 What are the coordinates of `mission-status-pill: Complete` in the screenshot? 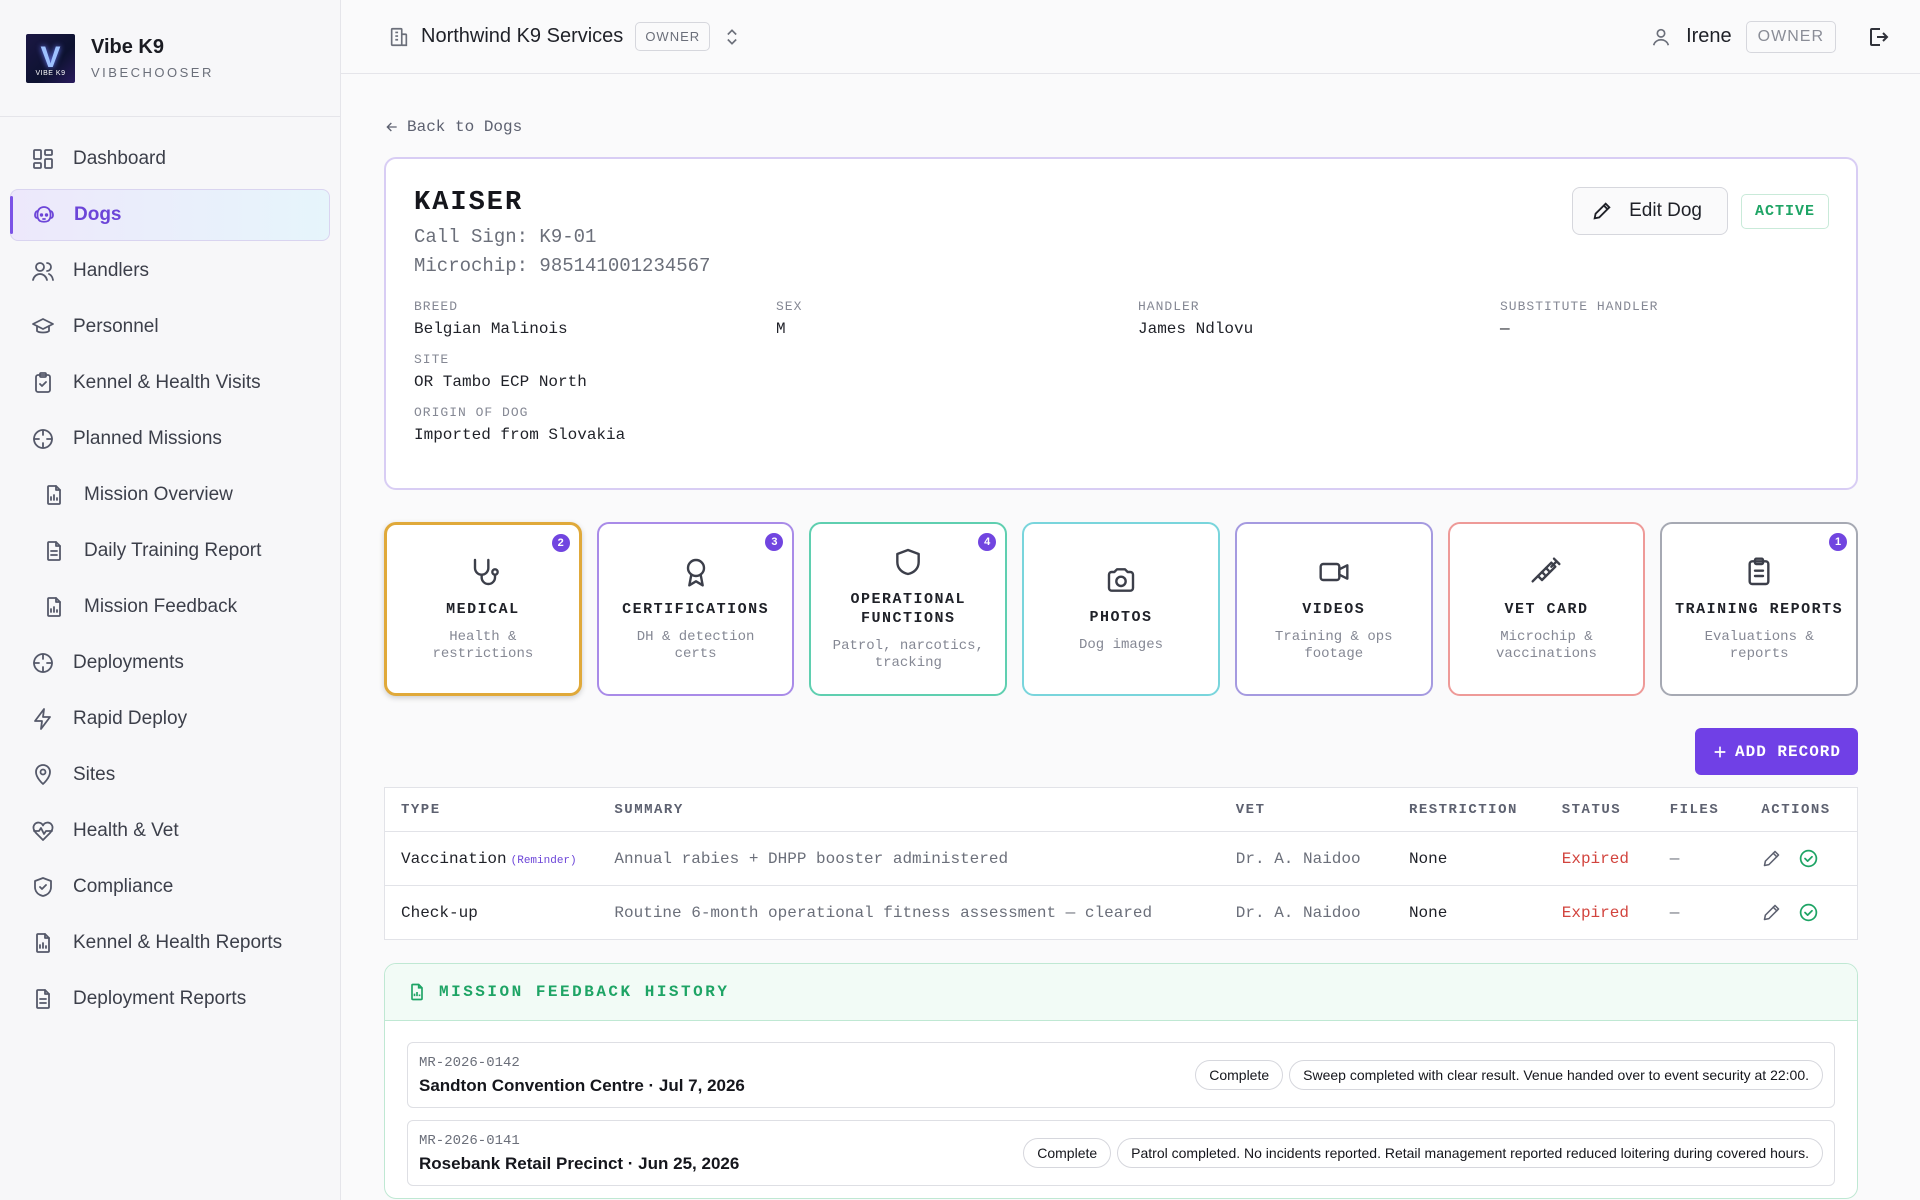 It's located at (1067, 1153).